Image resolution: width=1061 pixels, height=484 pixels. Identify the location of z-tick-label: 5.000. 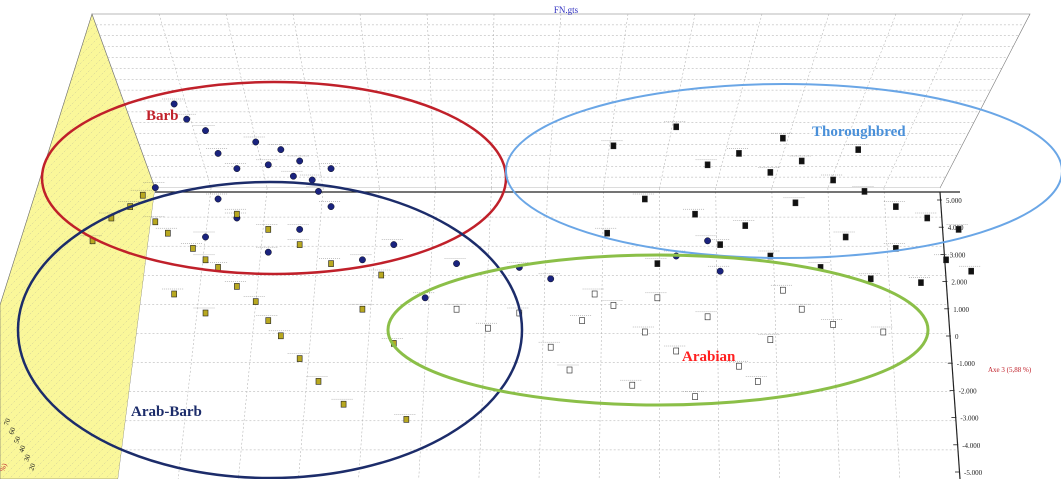
(954, 201).